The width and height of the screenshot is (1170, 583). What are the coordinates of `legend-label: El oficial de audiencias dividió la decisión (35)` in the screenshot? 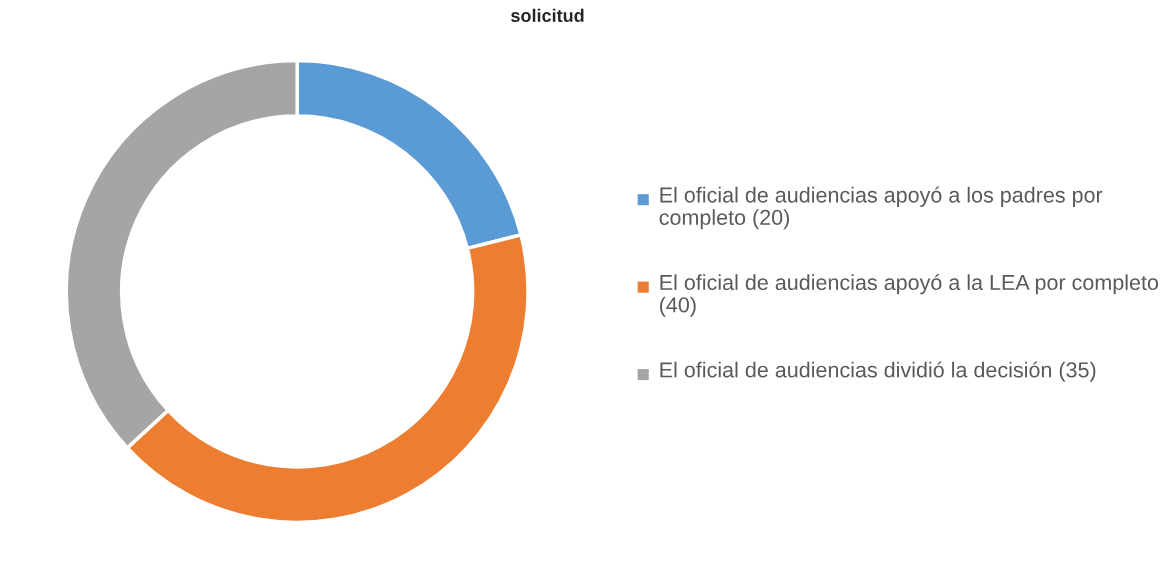 It's located at (878, 371).